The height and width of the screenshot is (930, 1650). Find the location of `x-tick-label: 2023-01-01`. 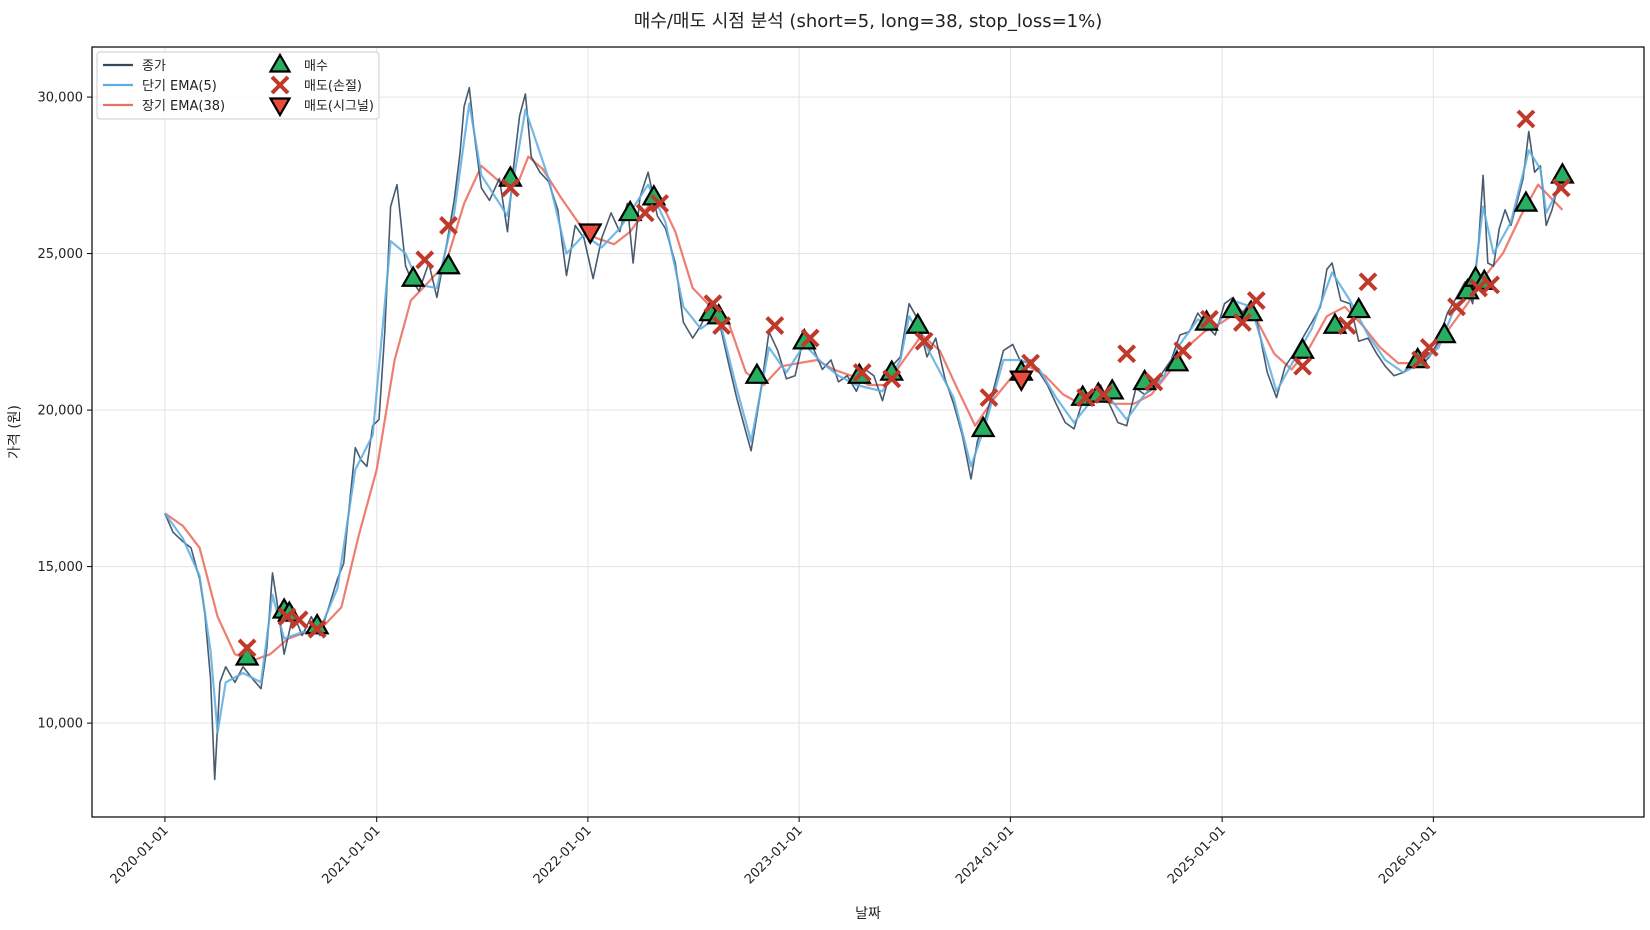

x-tick-label: 2023-01-01 is located at coordinates (774, 855).